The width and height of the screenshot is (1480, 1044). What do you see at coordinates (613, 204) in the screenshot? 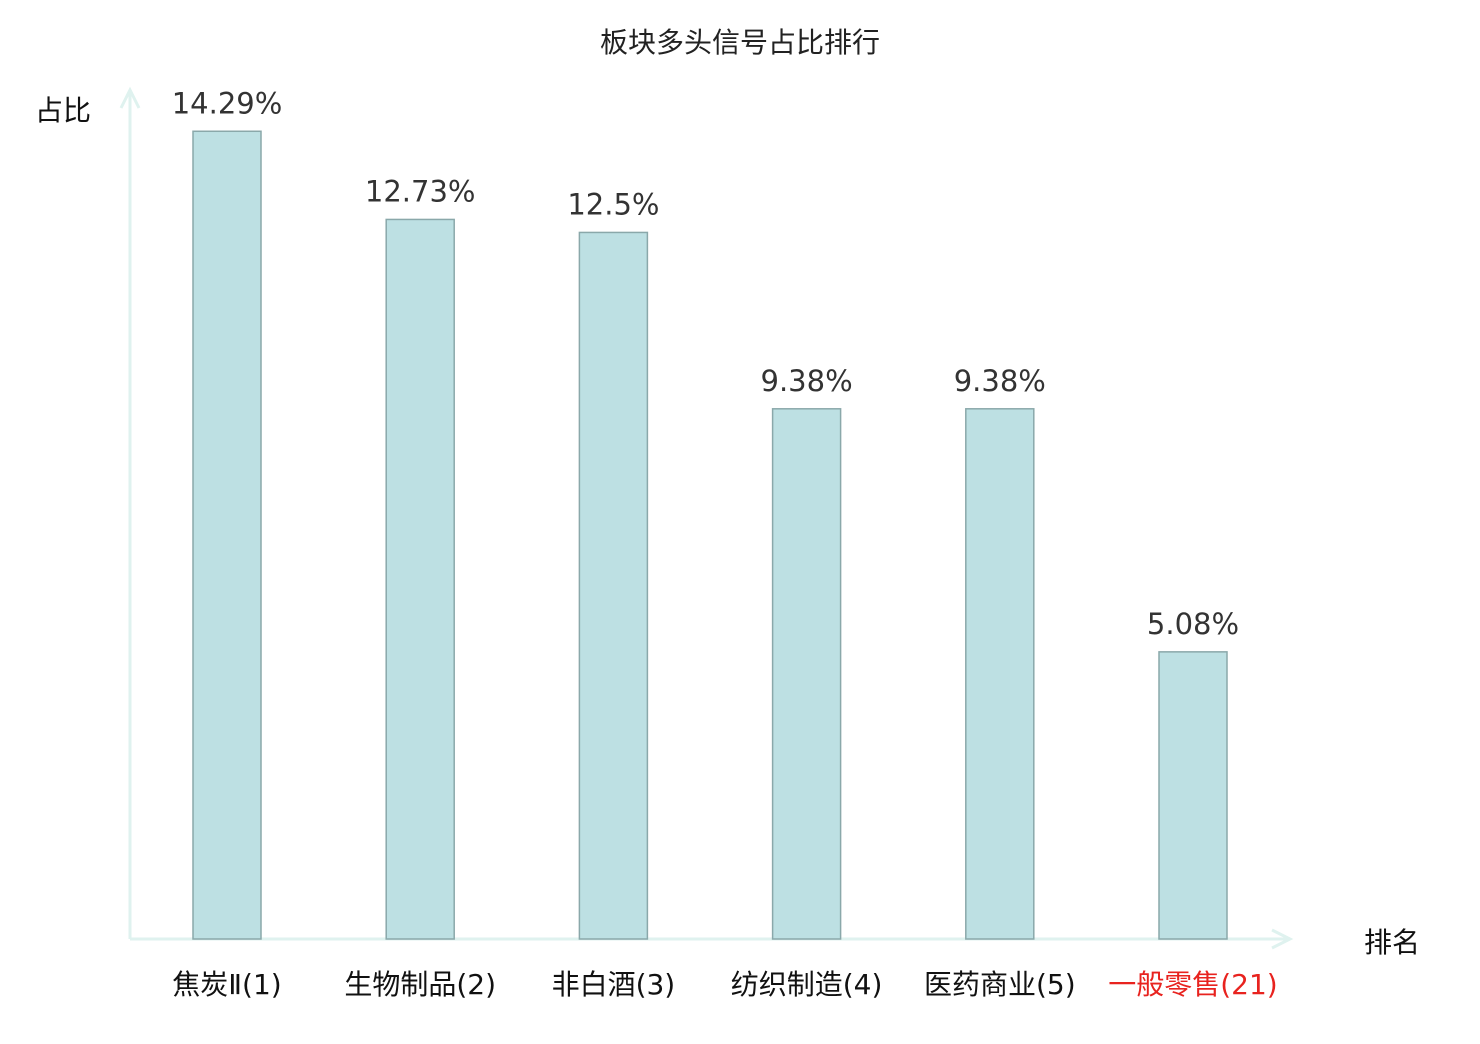
I see `data-label: 12.5%` at bounding box center [613, 204].